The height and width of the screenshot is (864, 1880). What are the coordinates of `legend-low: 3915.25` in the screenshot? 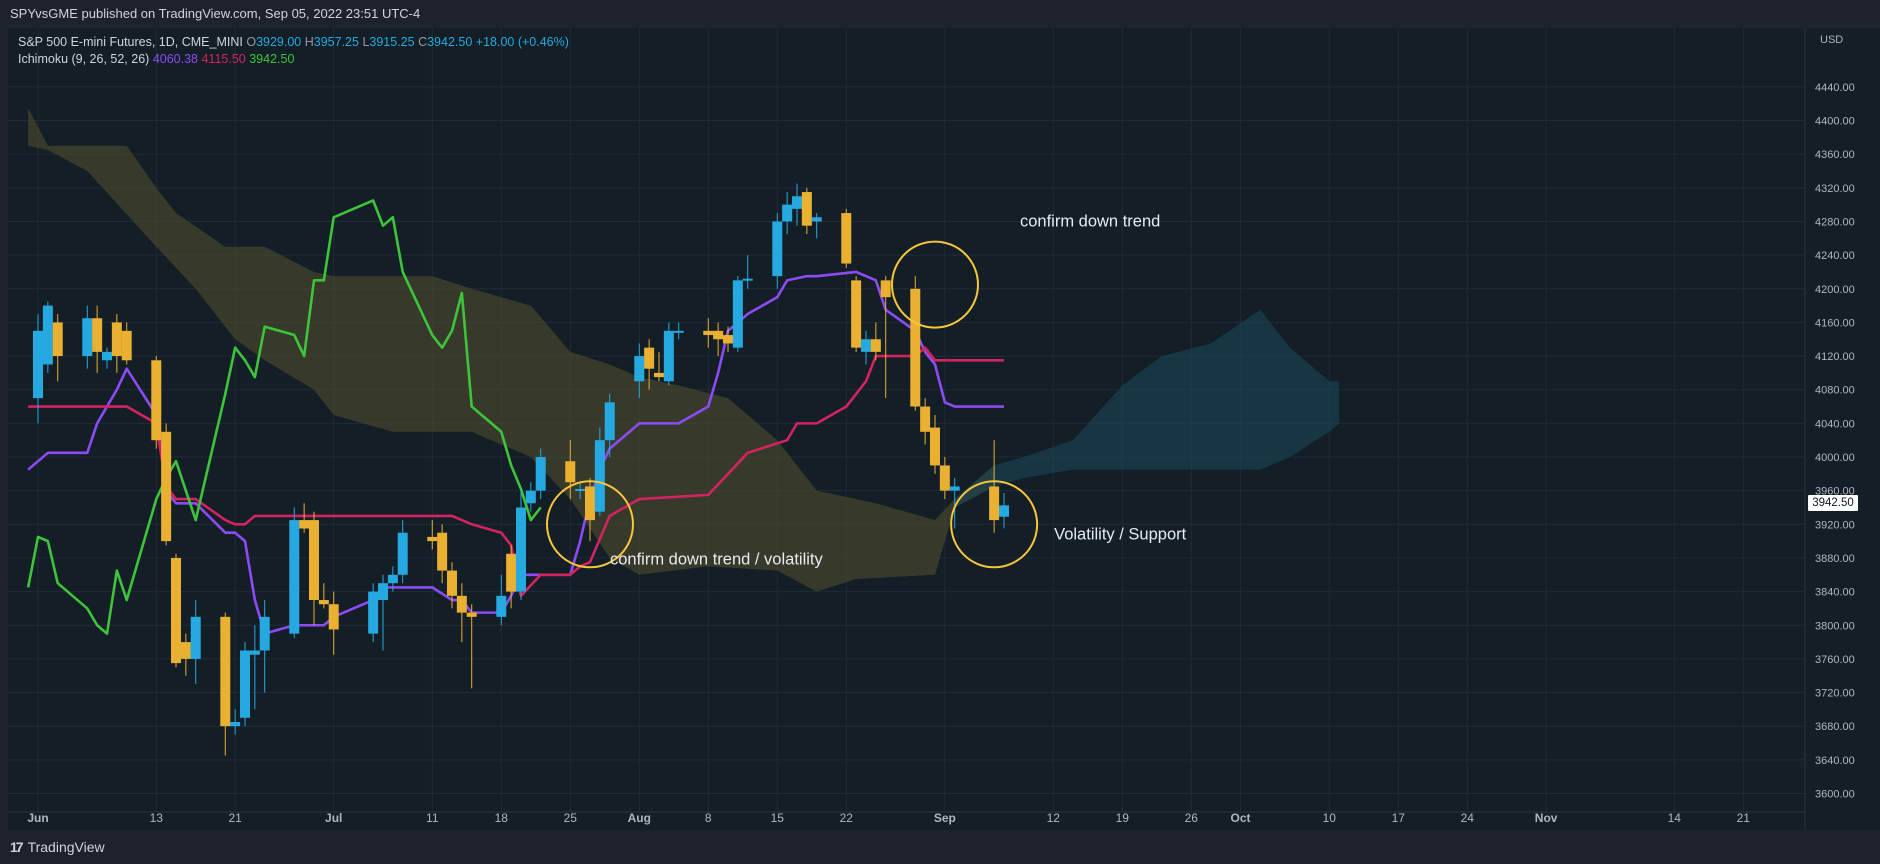 It's located at (392, 42).